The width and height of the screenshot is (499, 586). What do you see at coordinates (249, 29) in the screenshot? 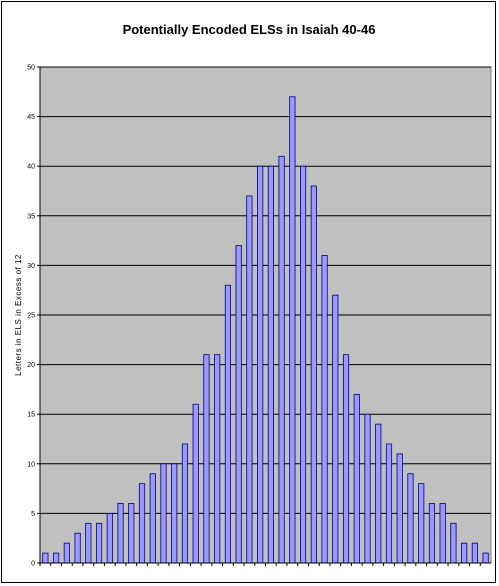
I see `chart-title: Potentially Encoded ELSs in Isaiah 40-46` at bounding box center [249, 29].